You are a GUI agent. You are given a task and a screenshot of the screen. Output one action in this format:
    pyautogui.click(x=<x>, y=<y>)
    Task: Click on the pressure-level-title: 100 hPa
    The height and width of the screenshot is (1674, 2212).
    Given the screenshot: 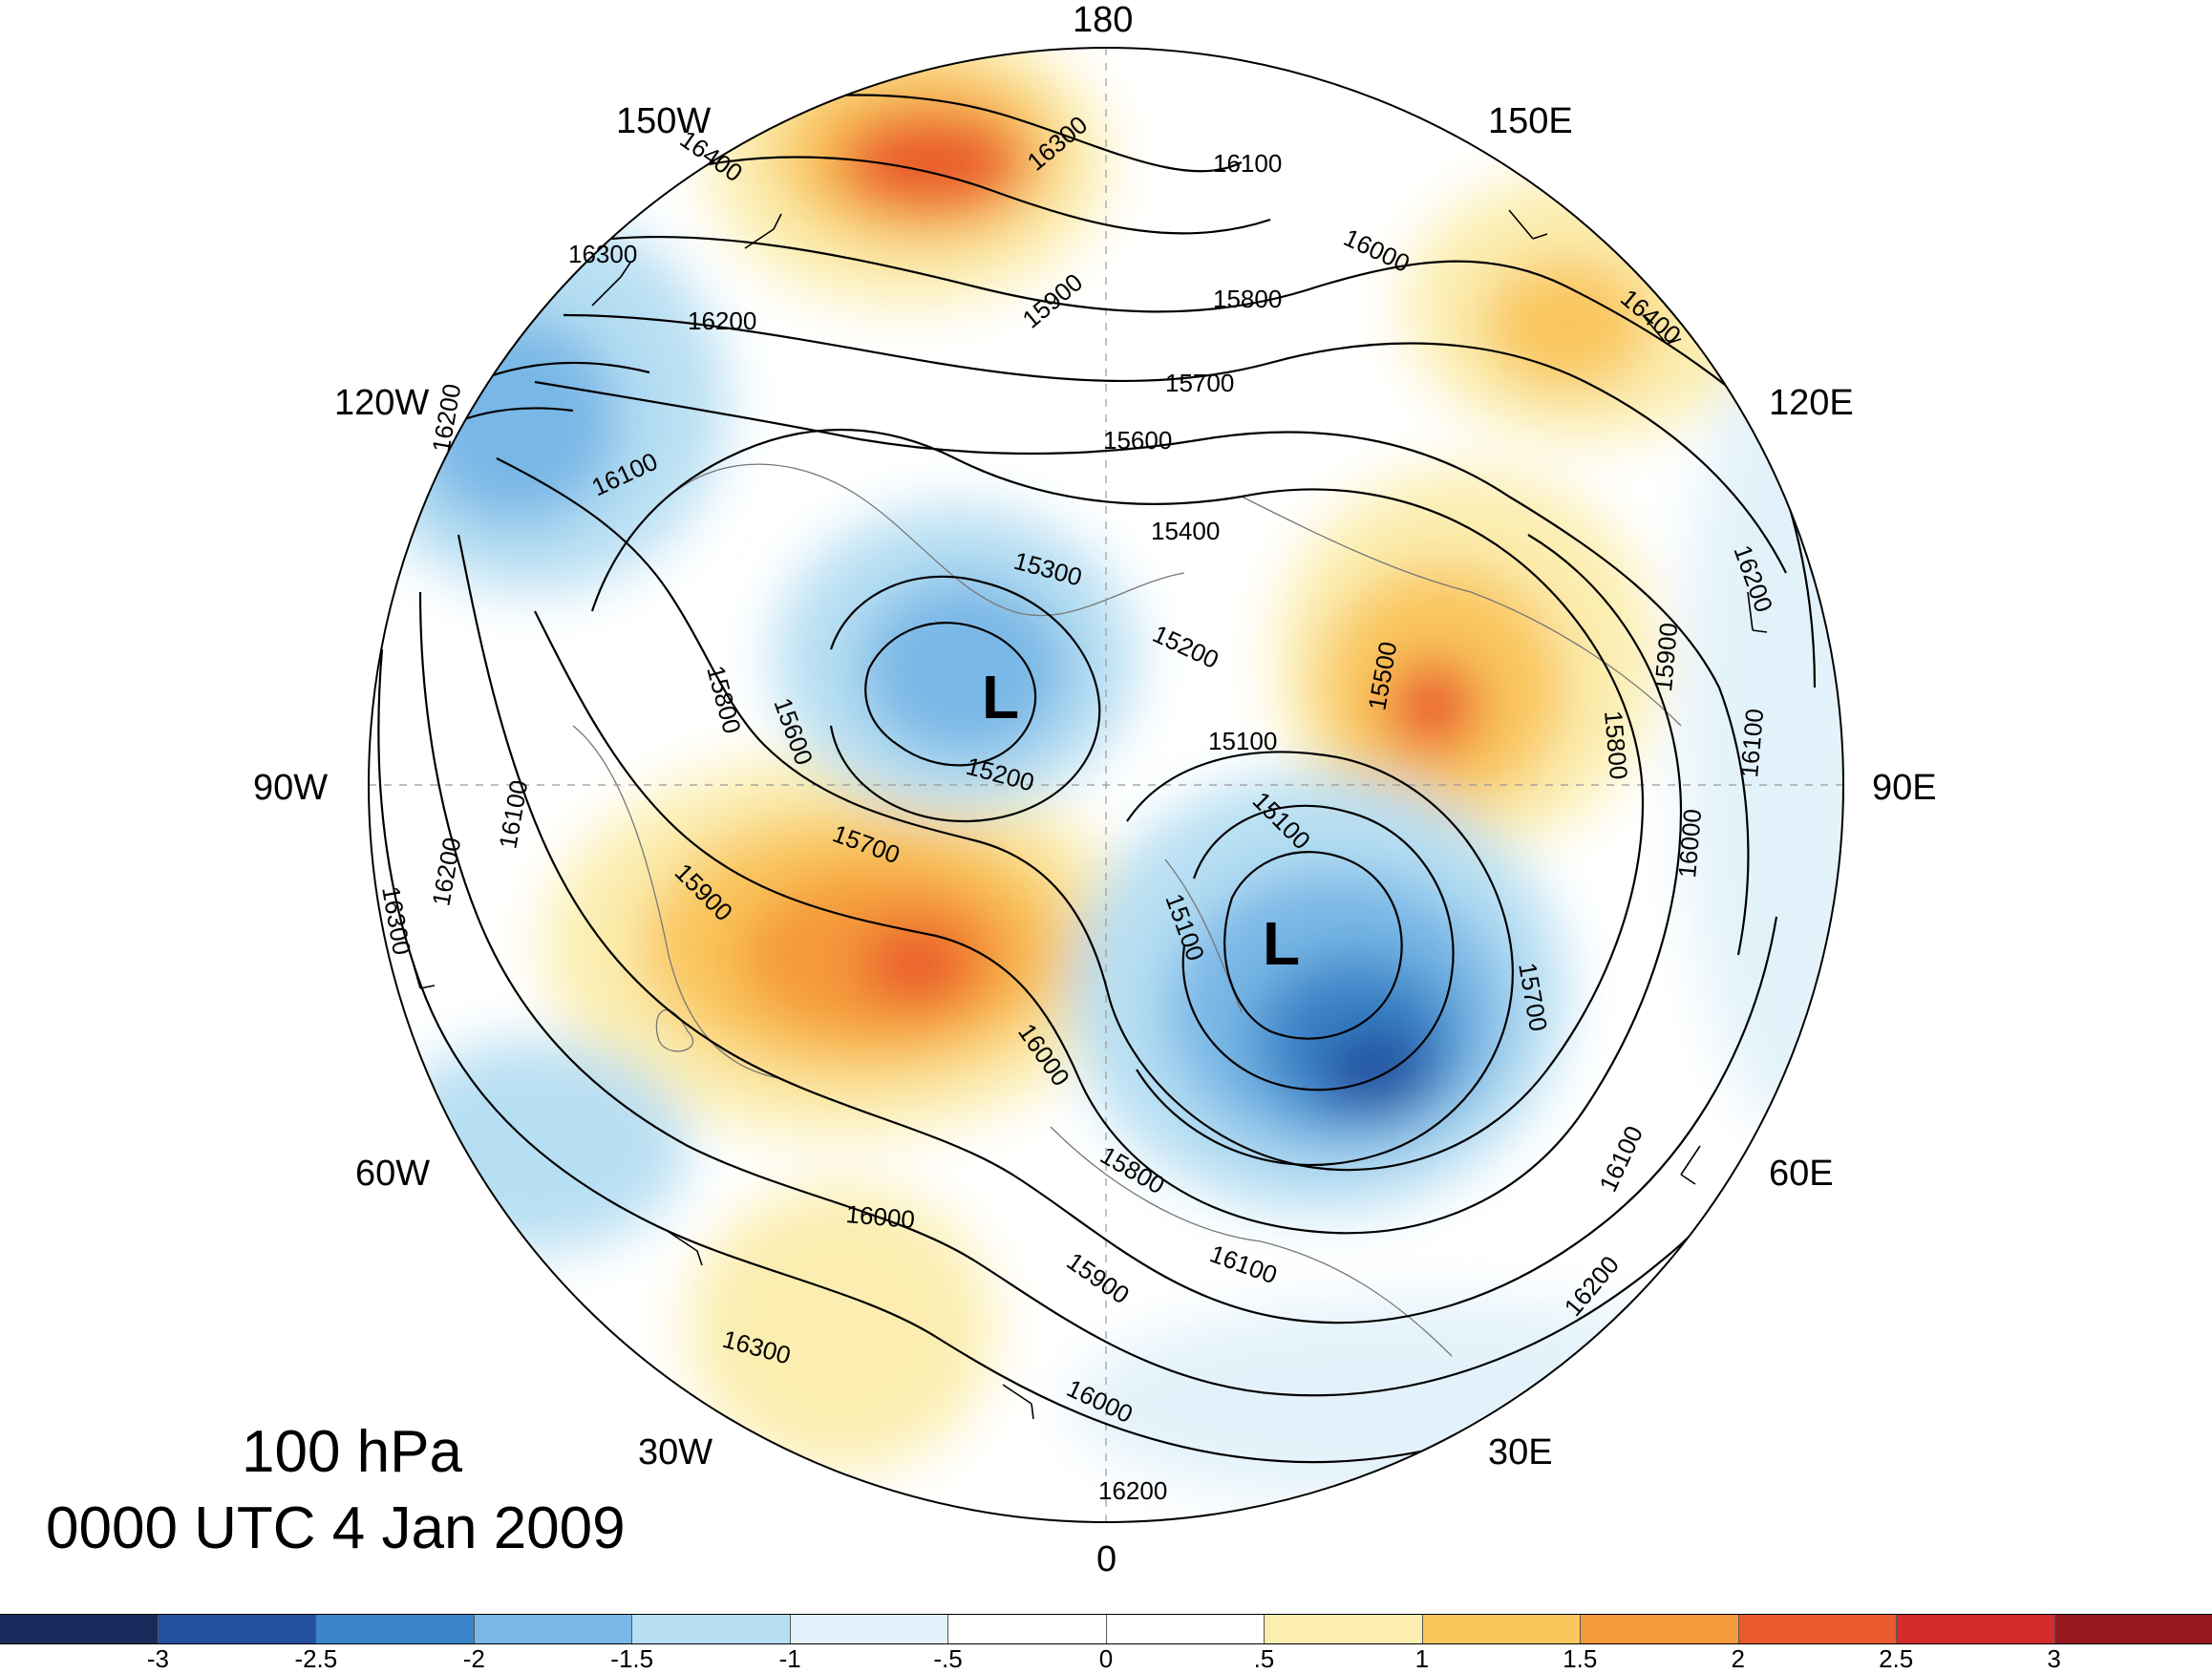 What is the action you would take?
    pyautogui.click(x=352, y=1452)
    